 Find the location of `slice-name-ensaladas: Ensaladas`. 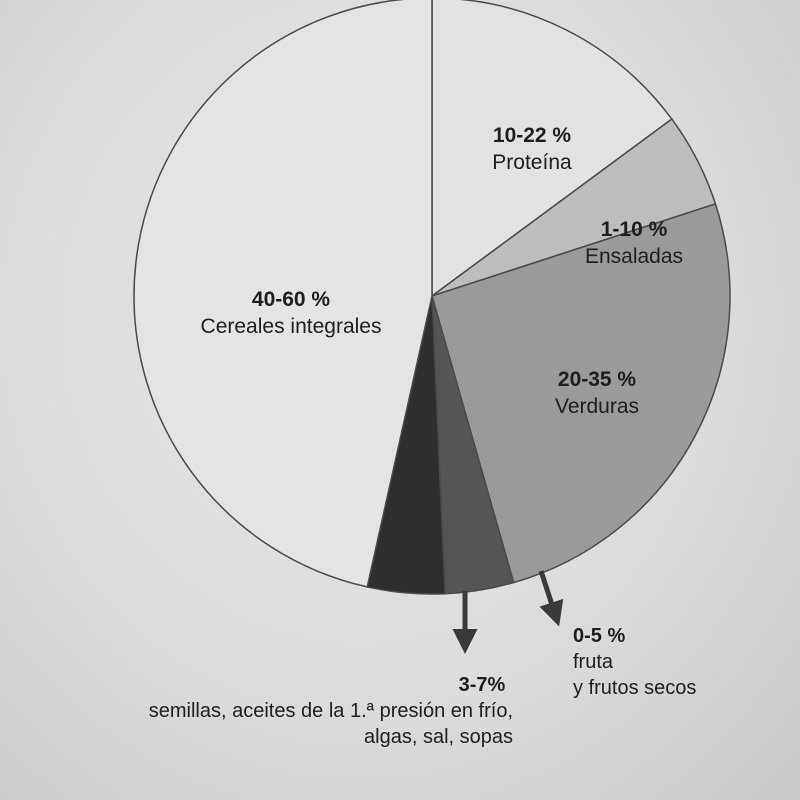

slice-name-ensaladas: Ensaladas is located at coordinates (634, 256).